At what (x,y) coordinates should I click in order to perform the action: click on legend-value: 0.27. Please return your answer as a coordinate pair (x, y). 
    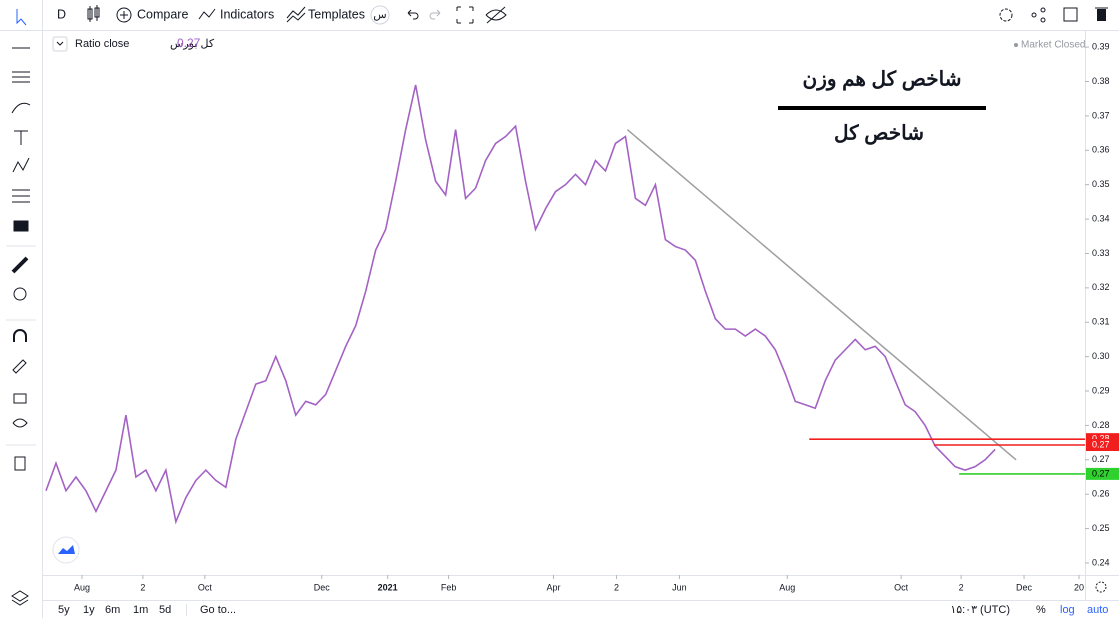
    Looking at the image, I should click on (189, 43).